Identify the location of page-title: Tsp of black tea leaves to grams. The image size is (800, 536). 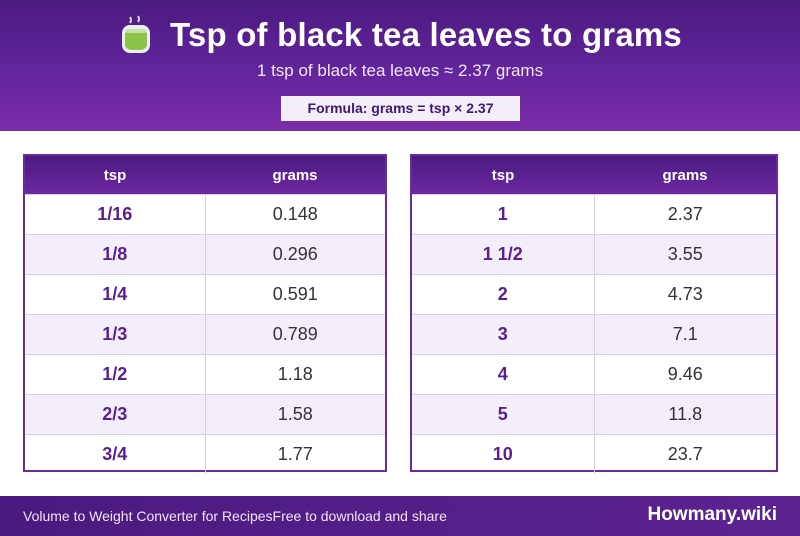
(426, 34).